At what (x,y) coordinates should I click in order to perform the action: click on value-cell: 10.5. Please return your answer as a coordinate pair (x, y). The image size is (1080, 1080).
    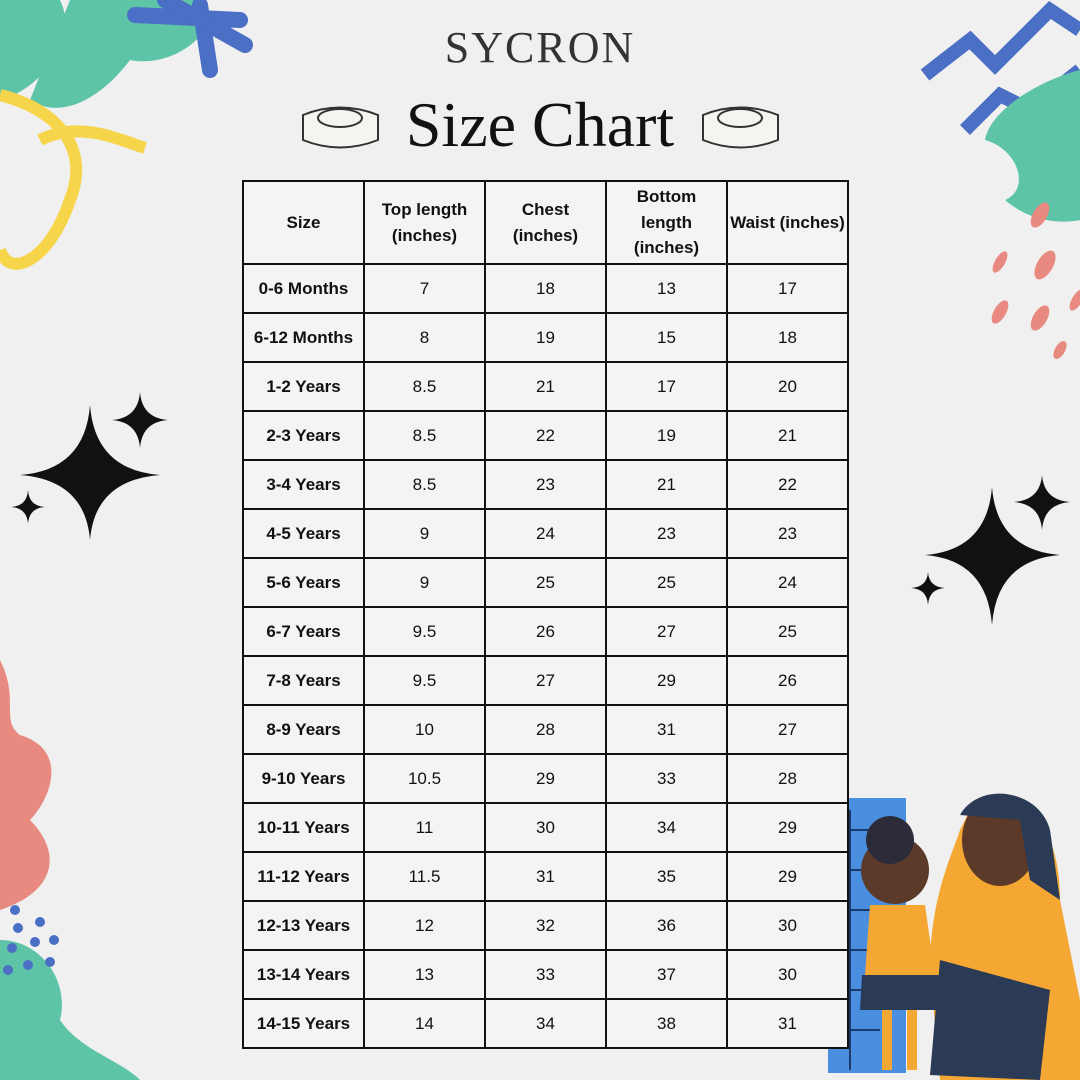
    Looking at the image, I should click on (424, 778).